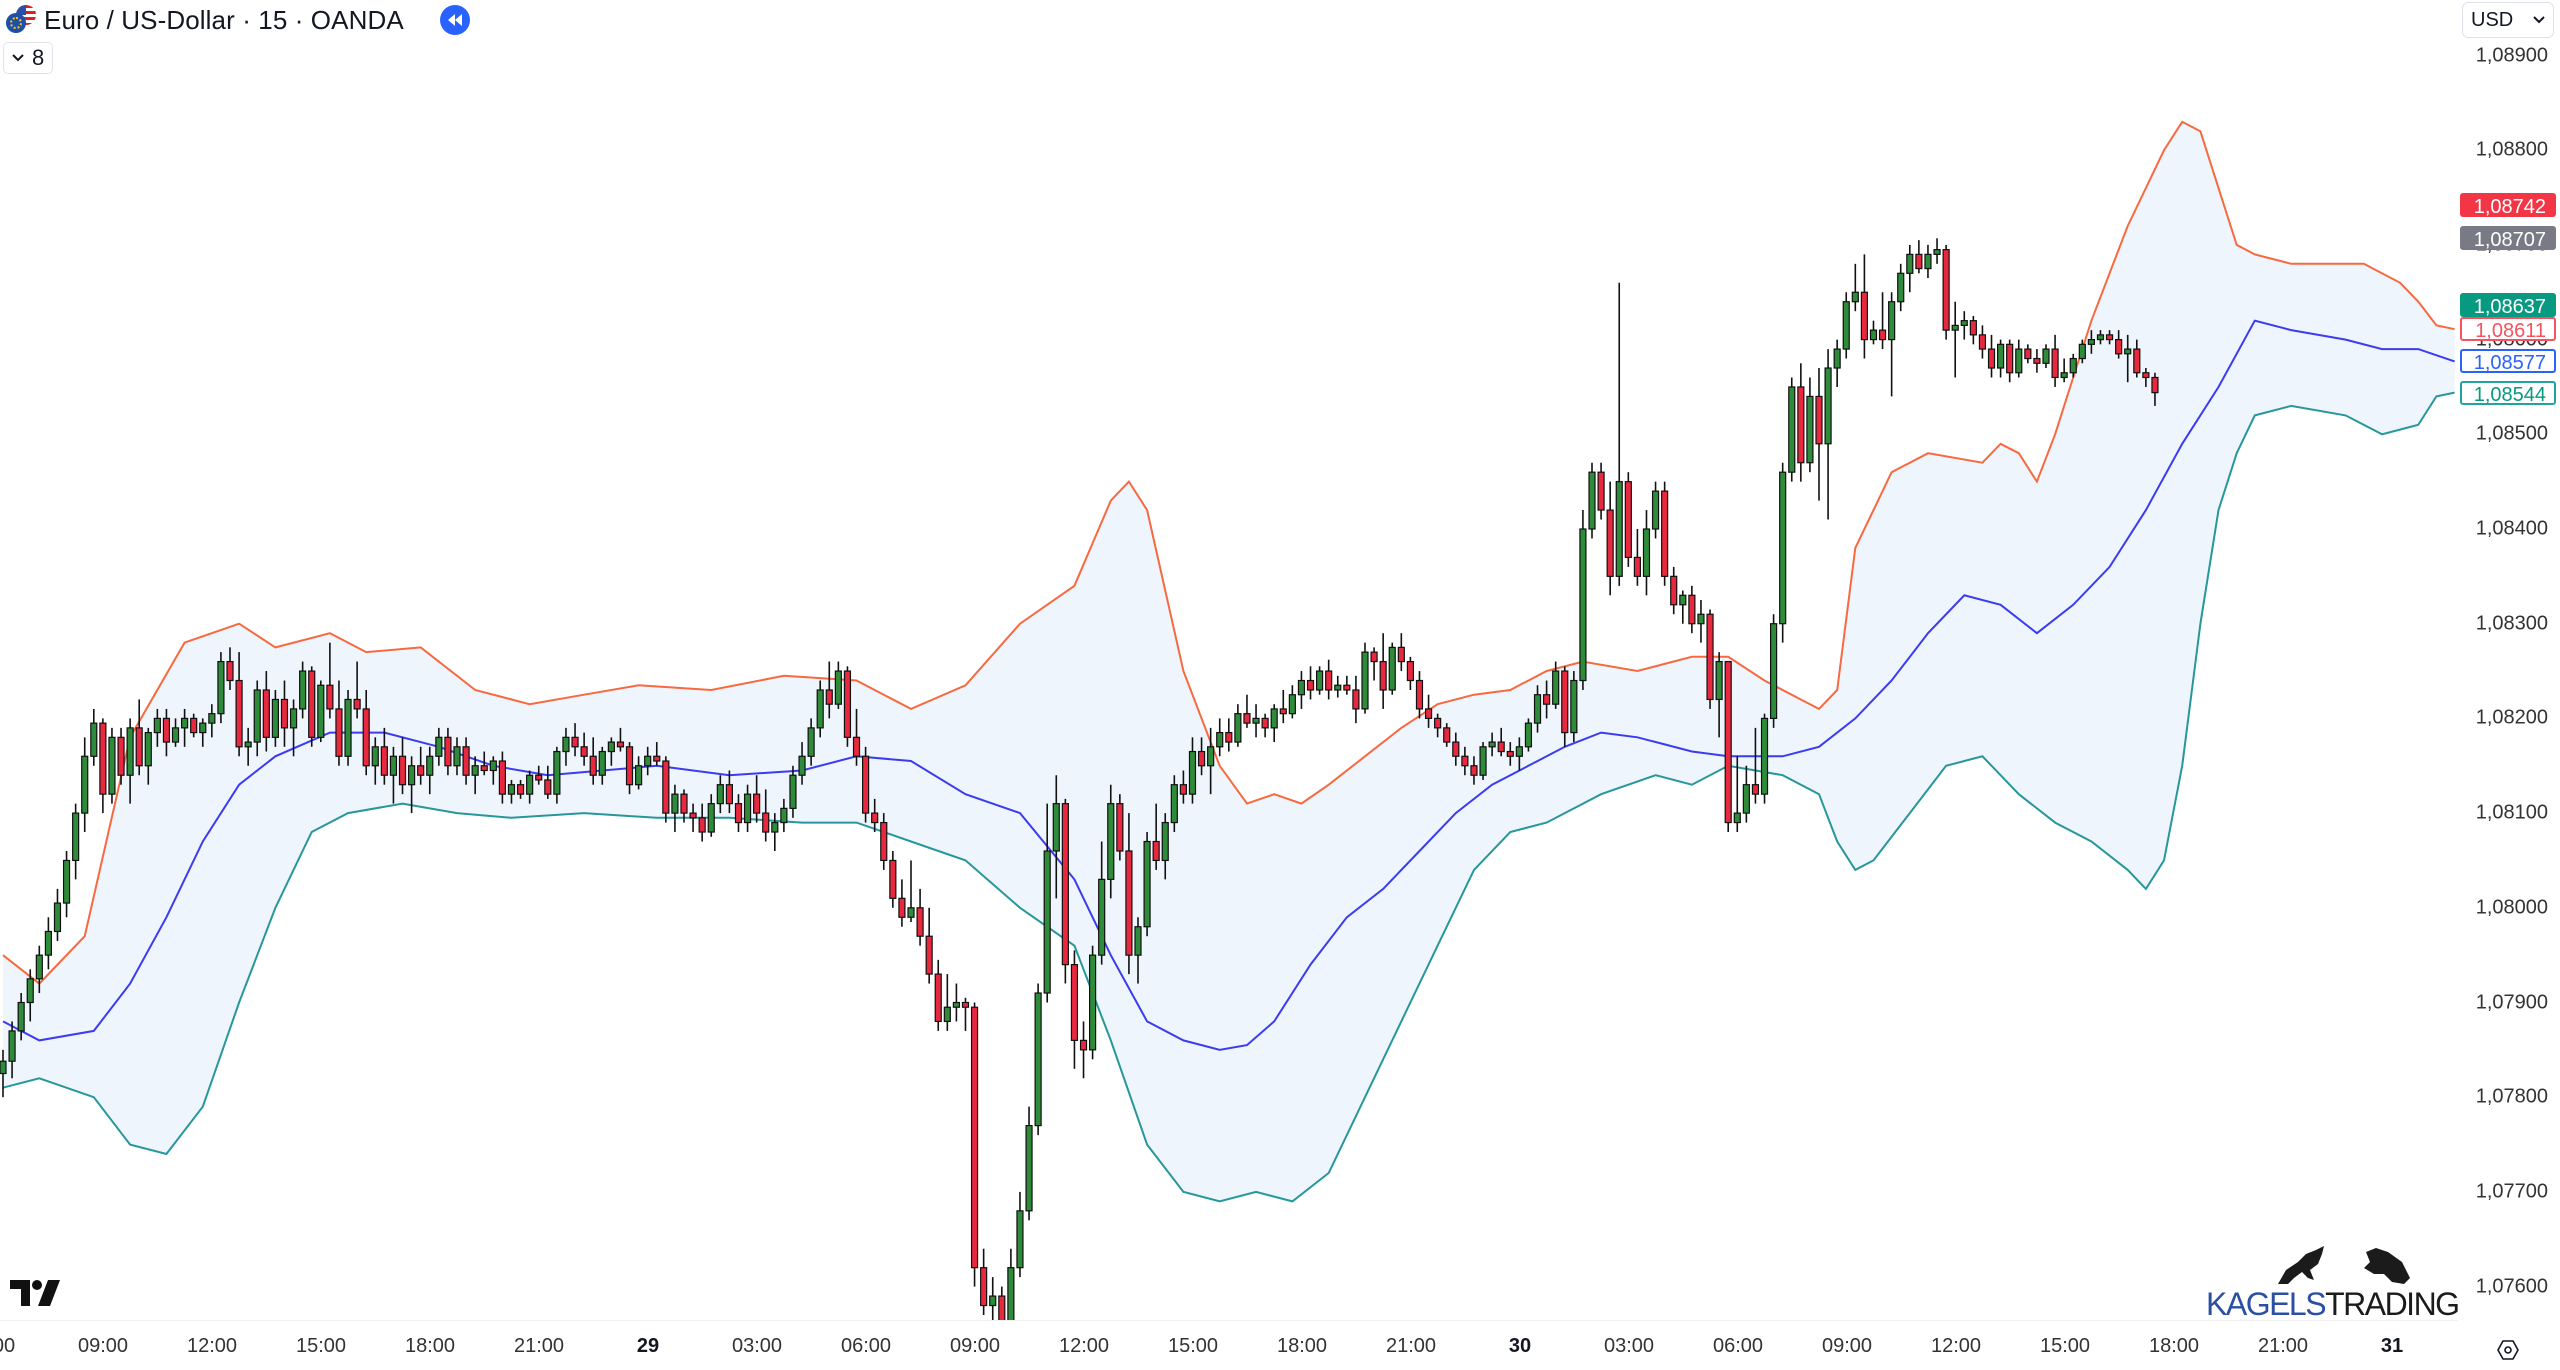  Describe the element at coordinates (2508, 238) in the screenshot. I see `high-price-label: 1,08707` at that location.